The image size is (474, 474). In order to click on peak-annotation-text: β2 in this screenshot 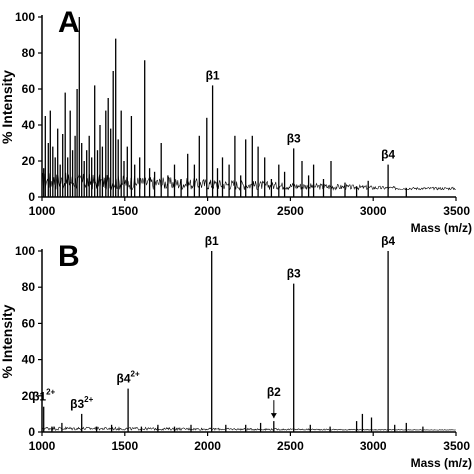, I will do `click(274, 392)`.